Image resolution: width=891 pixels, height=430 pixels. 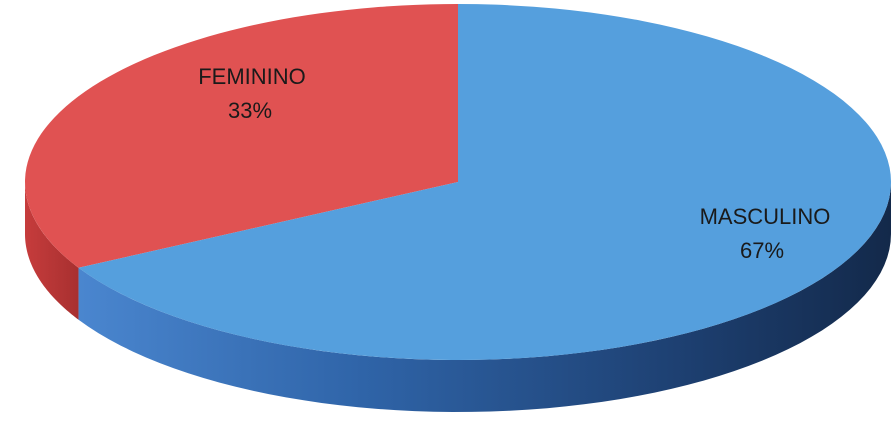 What do you see at coordinates (252, 76) in the screenshot?
I see `slice-label-feminino: FEMININO` at bounding box center [252, 76].